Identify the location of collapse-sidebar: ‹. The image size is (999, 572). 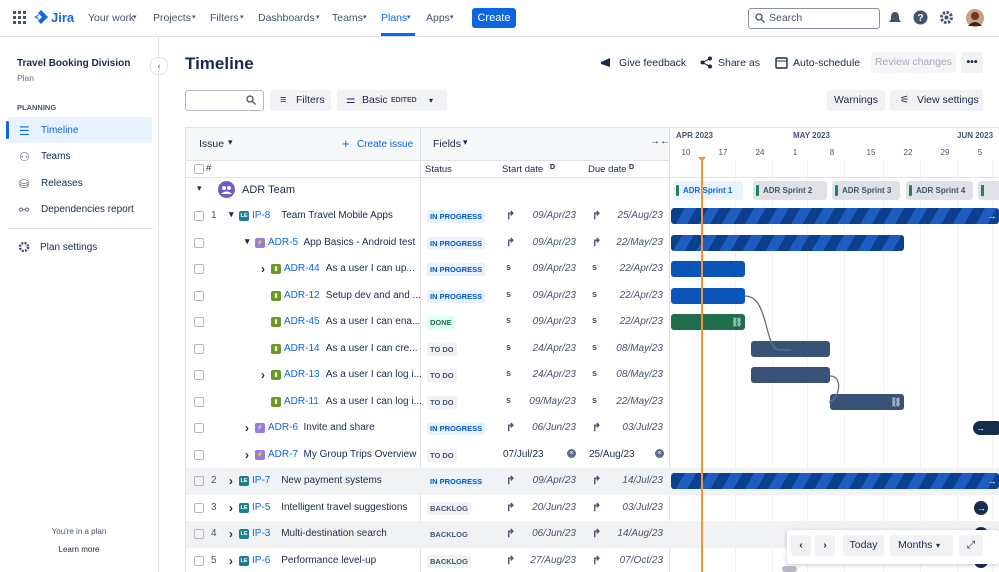
(159, 66).